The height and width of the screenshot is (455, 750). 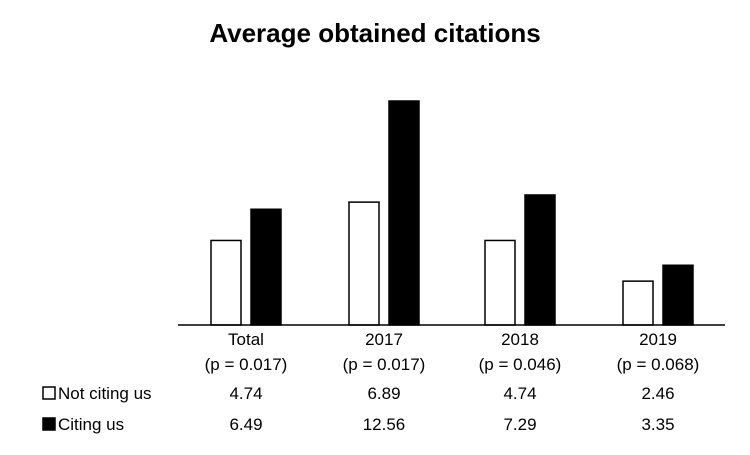 What do you see at coordinates (246, 339) in the screenshot?
I see `category-label: Total` at bounding box center [246, 339].